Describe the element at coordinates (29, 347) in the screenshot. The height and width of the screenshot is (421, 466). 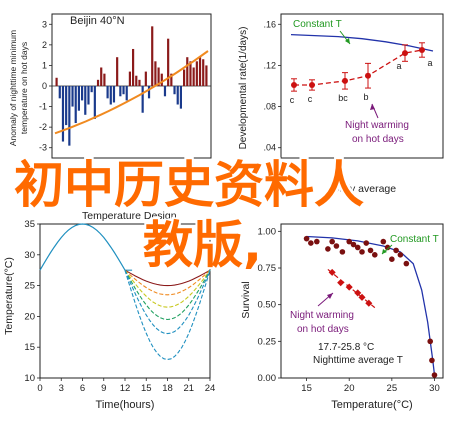
I see `panel-c-ytick-label: 15` at that location.